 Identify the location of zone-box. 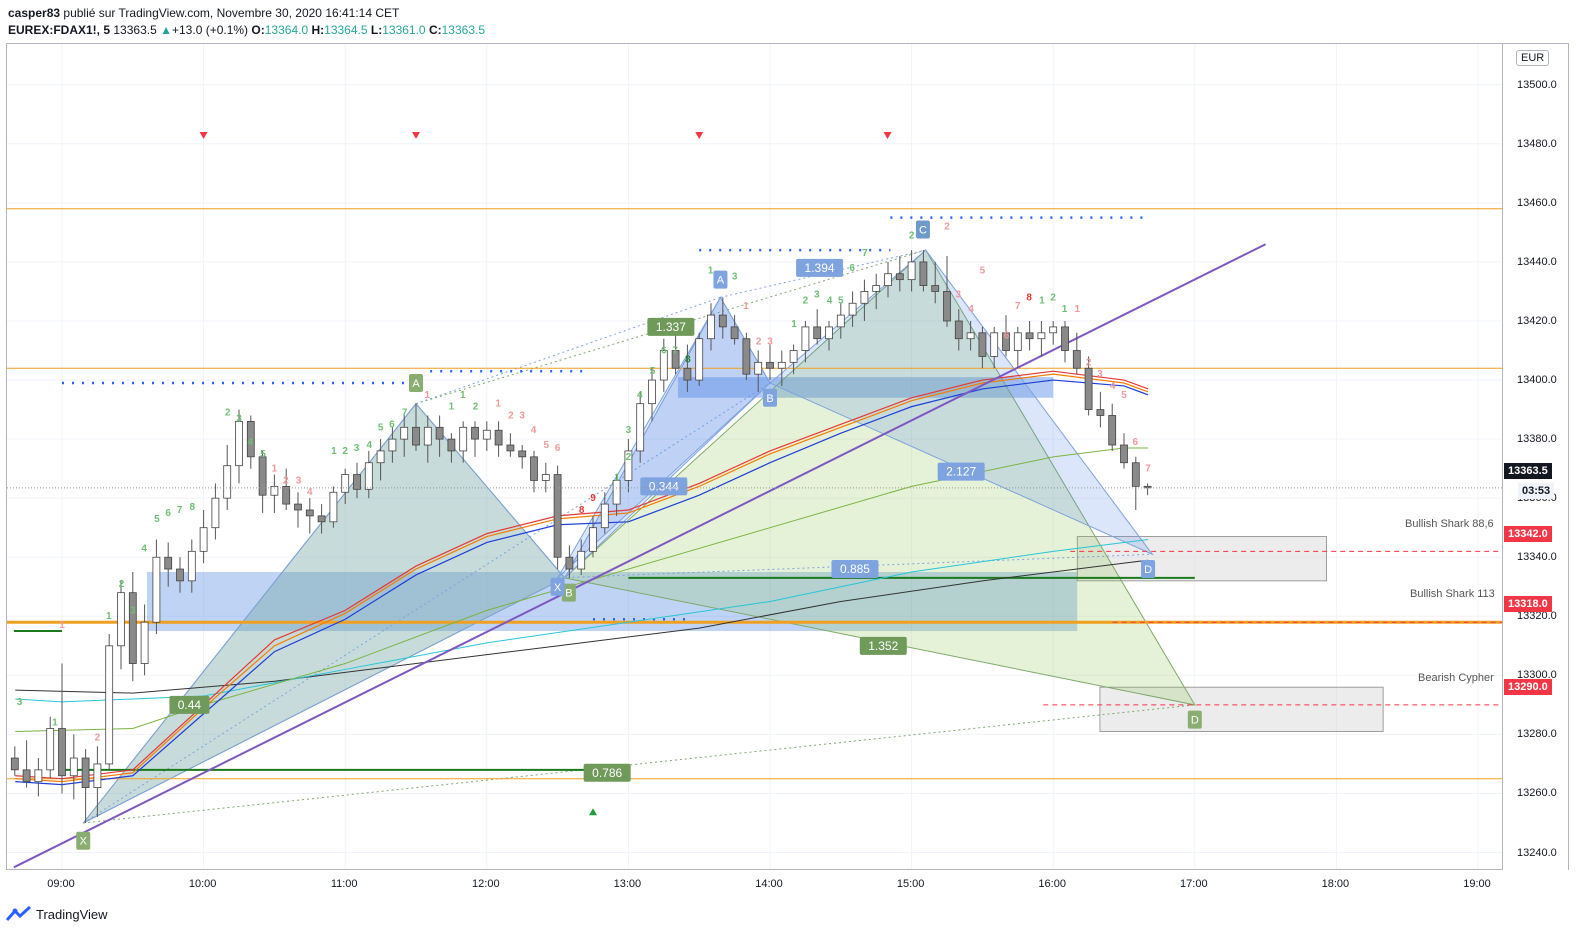
(1241, 709).